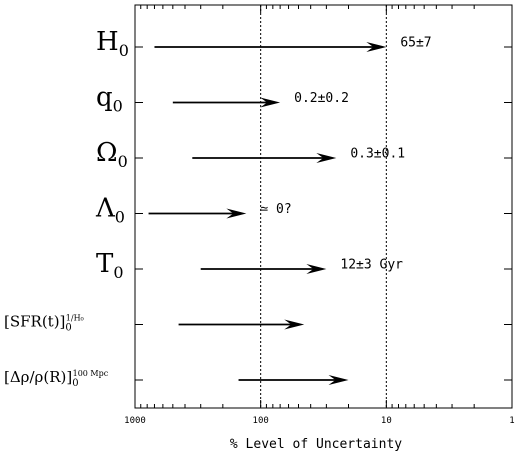 Image resolution: width=522 pixels, height=455 pixels. Describe the element at coordinates (109, 99) in the screenshot. I see `row-label: q0` at that location.